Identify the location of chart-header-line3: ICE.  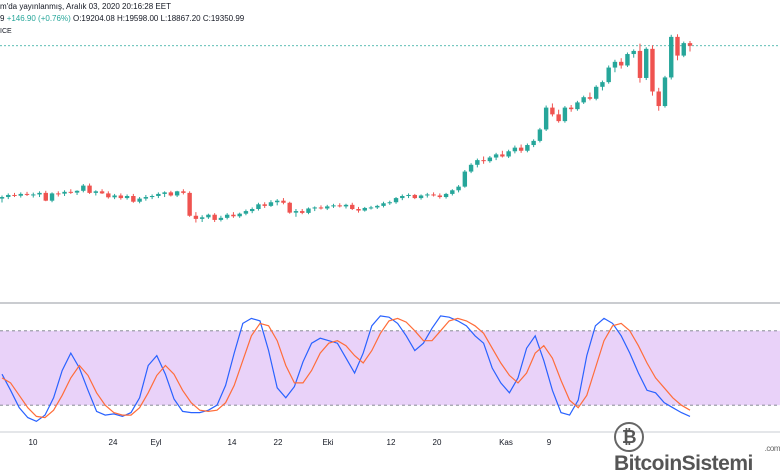
(6, 31).